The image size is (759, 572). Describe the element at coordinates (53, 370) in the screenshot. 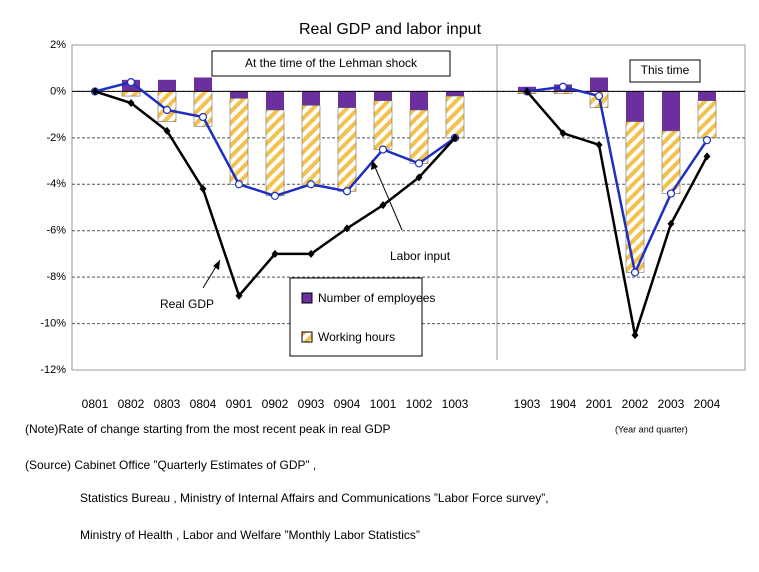

I see `y-tick-label: -12%` at that location.